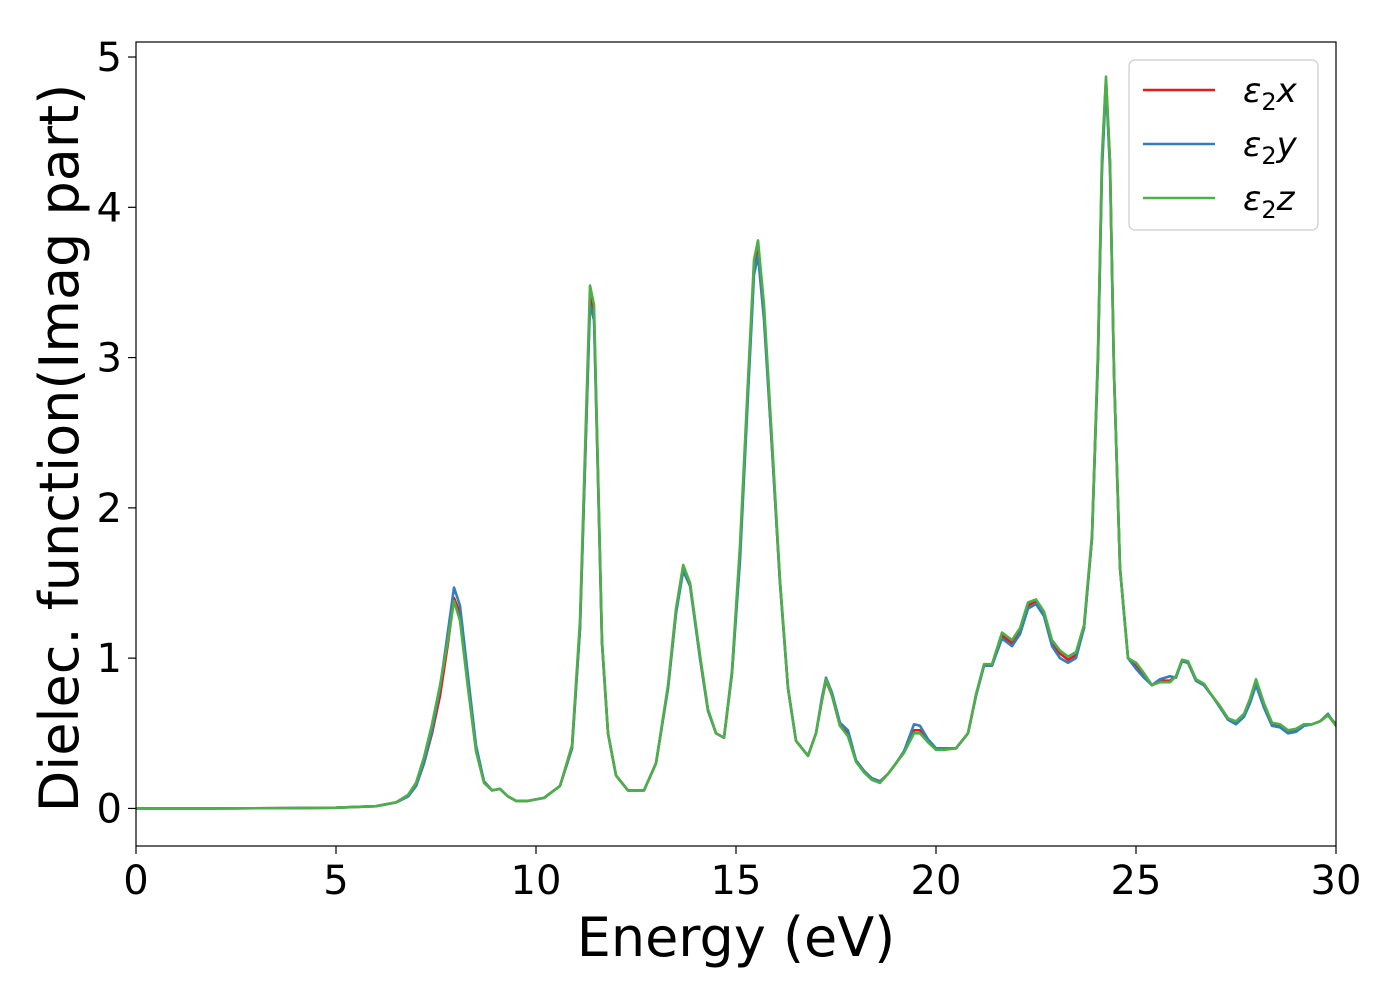  What do you see at coordinates (1336, 881) in the screenshot?
I see `x-tick-label: 30` at bounding box center [1336, 881].